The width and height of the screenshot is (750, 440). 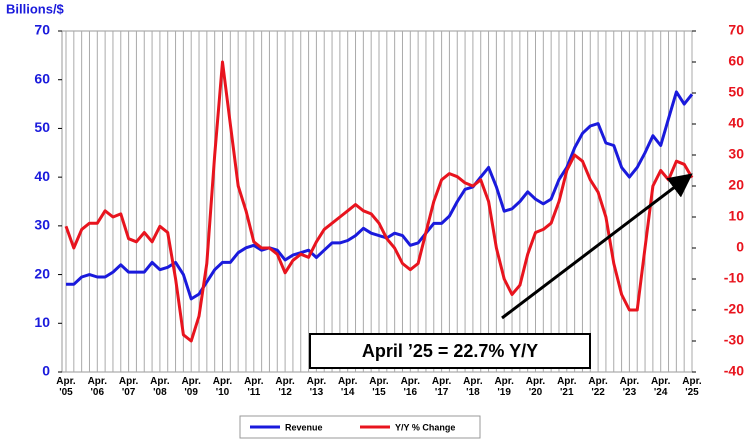 What do you see at coordinates (598, 387) in the screenshot?
I see `x-tick-label: Apr. '22` at bounding box center [598, 387].